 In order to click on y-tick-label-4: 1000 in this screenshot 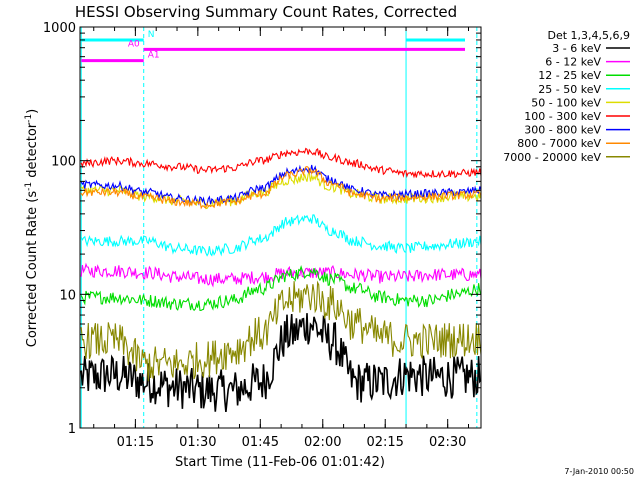, I will do `click(59, 28)`.